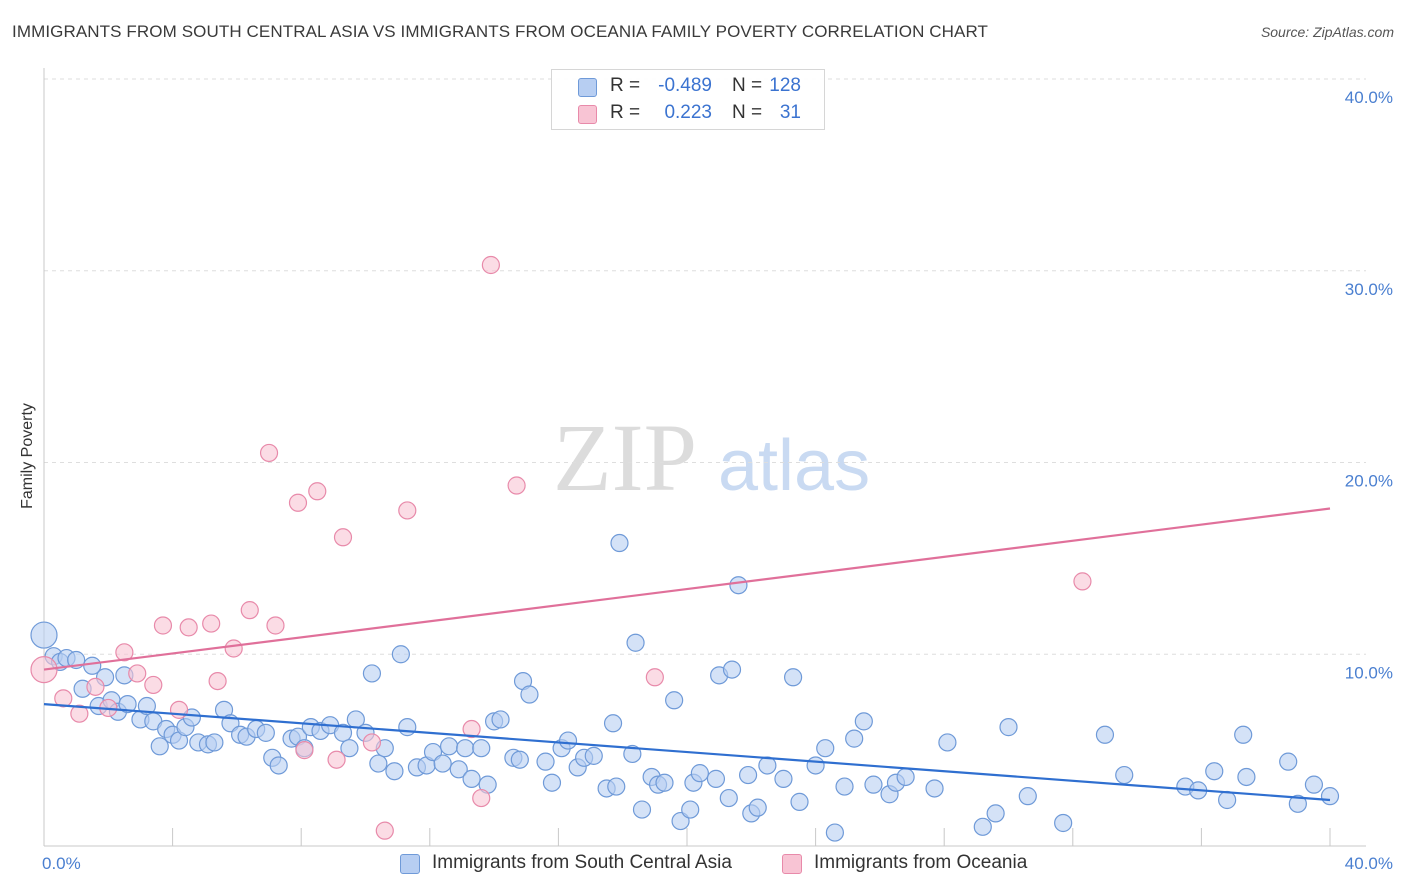 This screenshot has height=892, width=1406. Describe the element at coordinates (685, 85) in the screenshot. I see `legend-r-value: -0.489` at that location.